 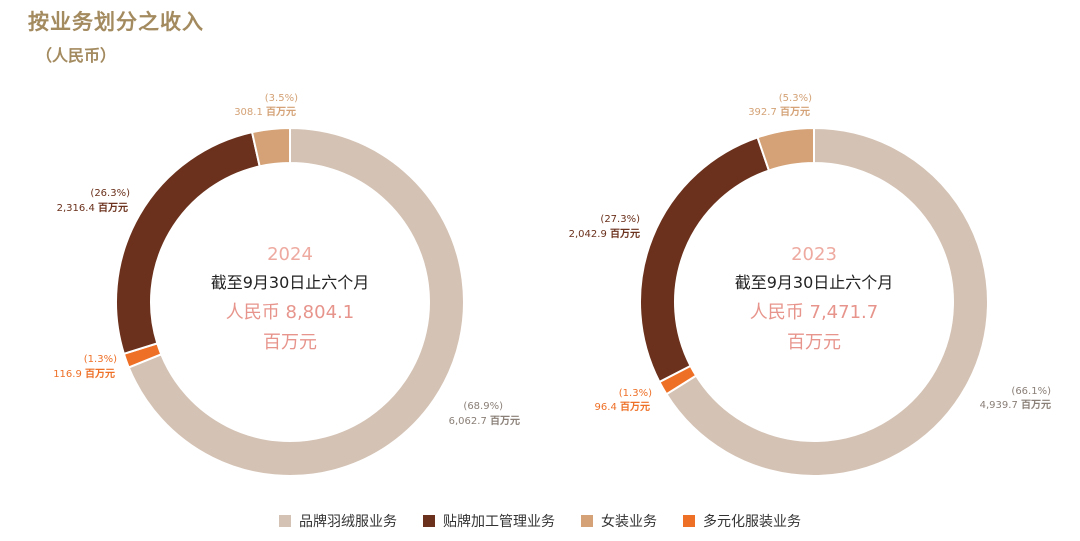 I want to click on donut-slice-oem-2023, so click(x=705, y=260).